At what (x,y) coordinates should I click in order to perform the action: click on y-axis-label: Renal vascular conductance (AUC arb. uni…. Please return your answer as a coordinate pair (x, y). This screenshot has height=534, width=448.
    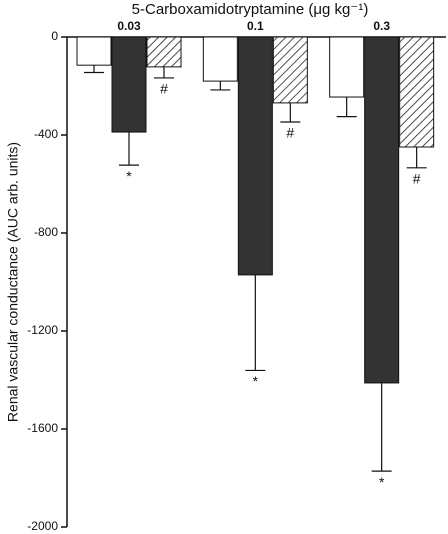
    Looking at the image, I should click on (13, 282).